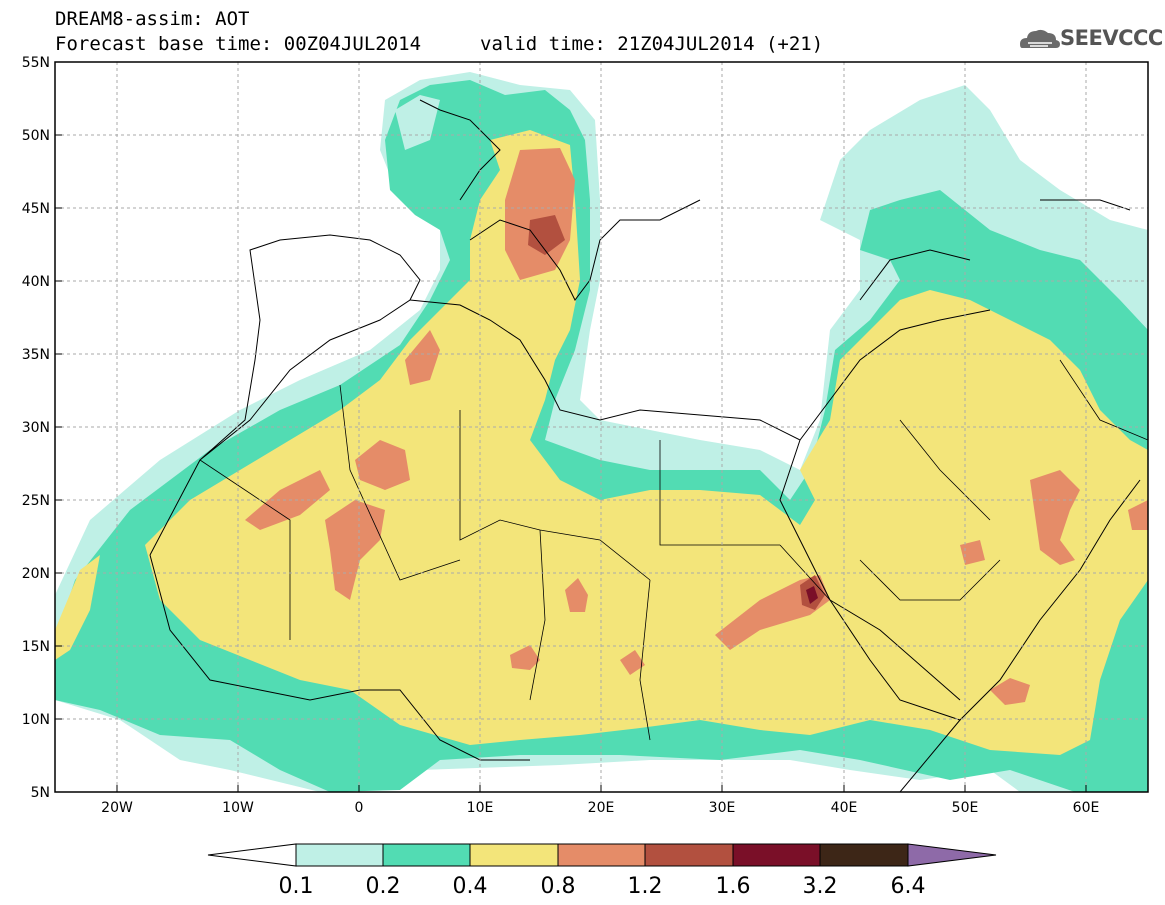 The image size is (1165, 905). What do you see at coordinates (1040, 38) in the screenshot?
I see `cloud-icon` at bounding box center [1040, 38].